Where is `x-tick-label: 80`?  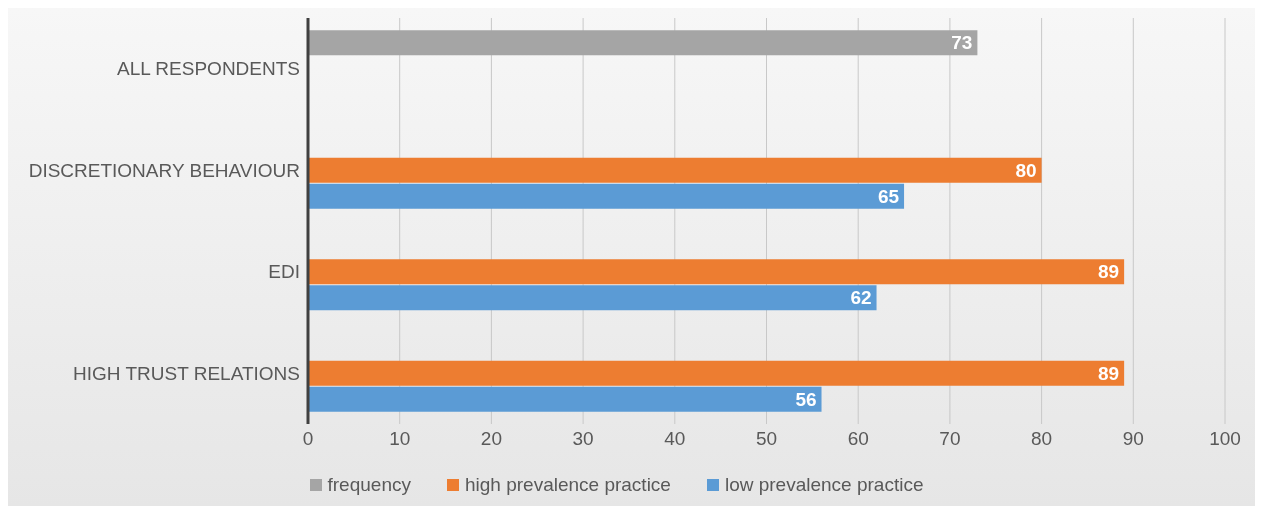 x-tick-label: 80 is located at coordinates (1042, 439).